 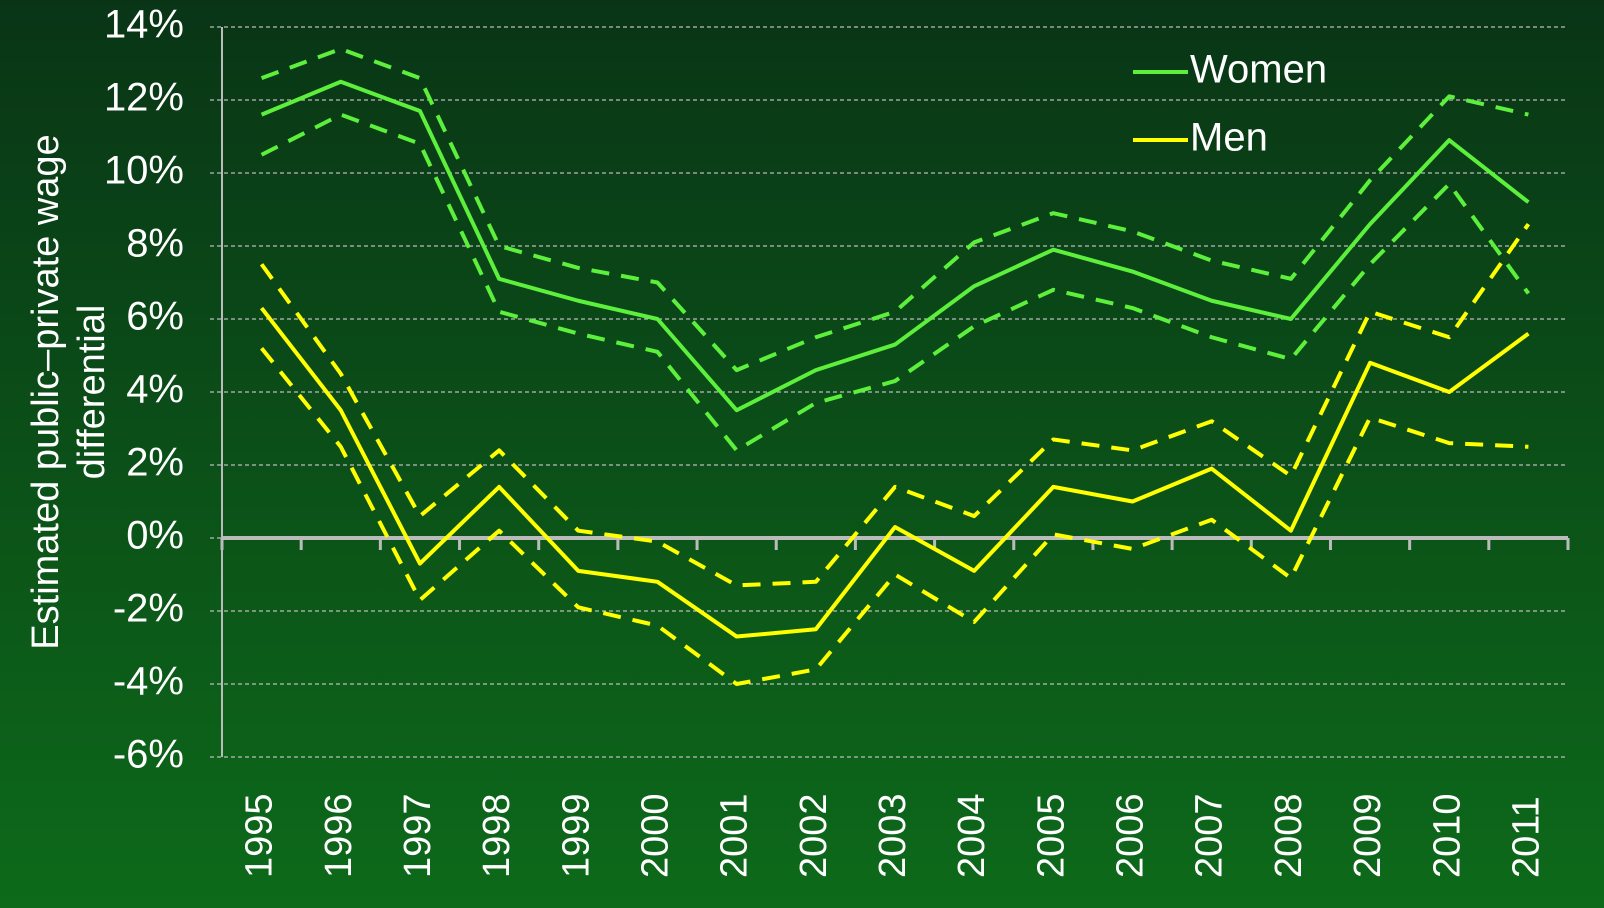 I want to click on y-tick-label: 0%, so click(x=155, y=536).